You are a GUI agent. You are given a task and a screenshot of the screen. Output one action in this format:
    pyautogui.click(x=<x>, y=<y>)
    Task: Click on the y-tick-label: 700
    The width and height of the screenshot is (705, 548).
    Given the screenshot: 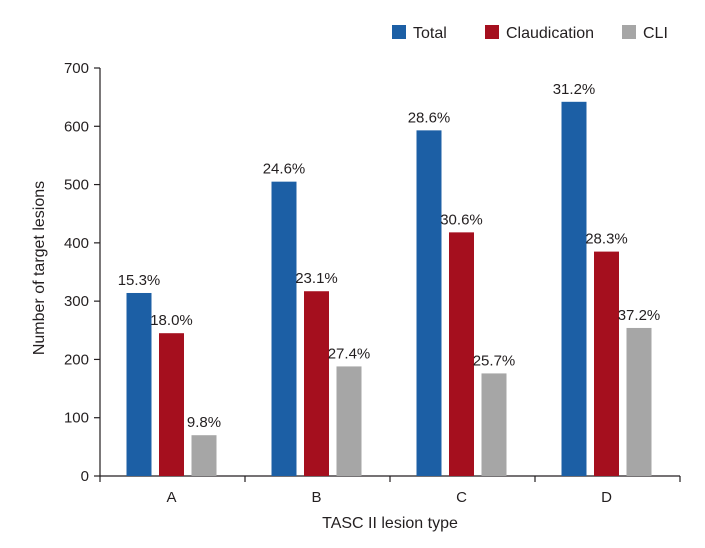 What is the action you would take?
    pyautogui.click(x=76, y=68)
    